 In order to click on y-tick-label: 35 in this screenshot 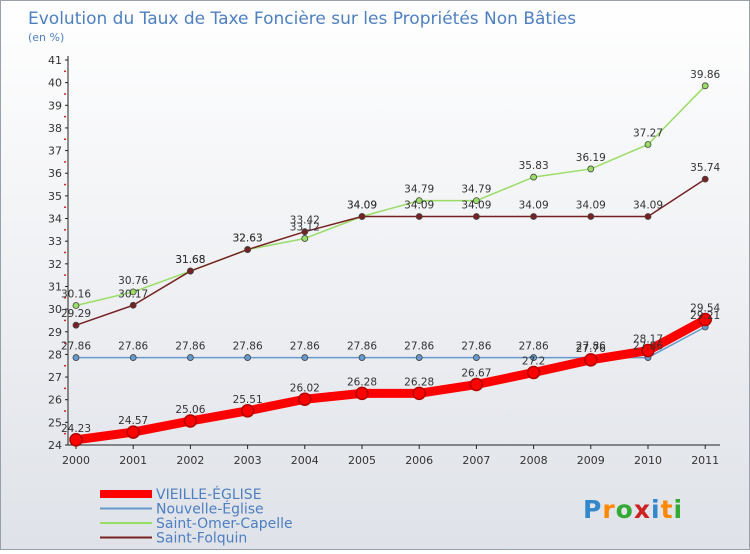, I will do `click(55, 196)`.